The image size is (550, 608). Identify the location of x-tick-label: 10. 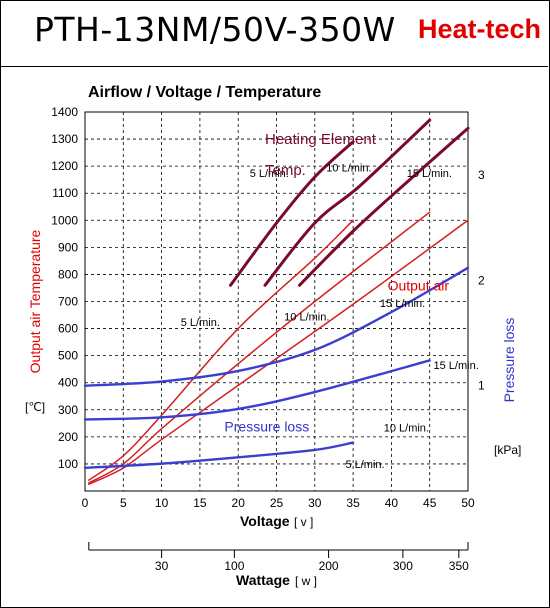
(162, 503).